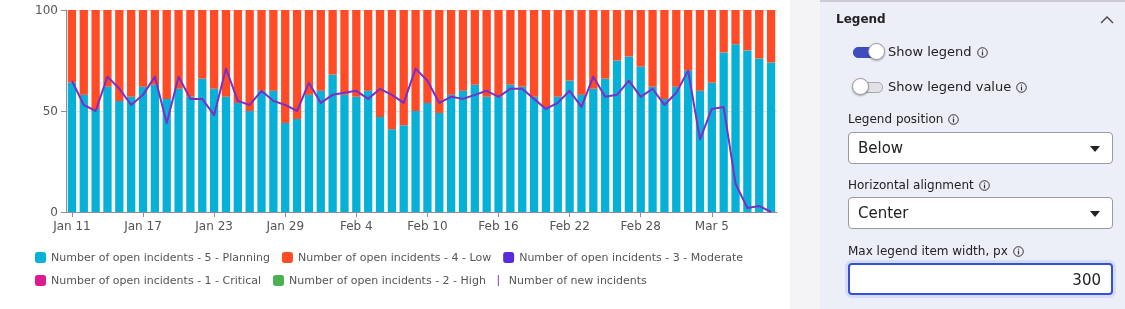  Describe the element at coordinates (930, 51) in the screenshot. I see `text: Show legend` at that location.